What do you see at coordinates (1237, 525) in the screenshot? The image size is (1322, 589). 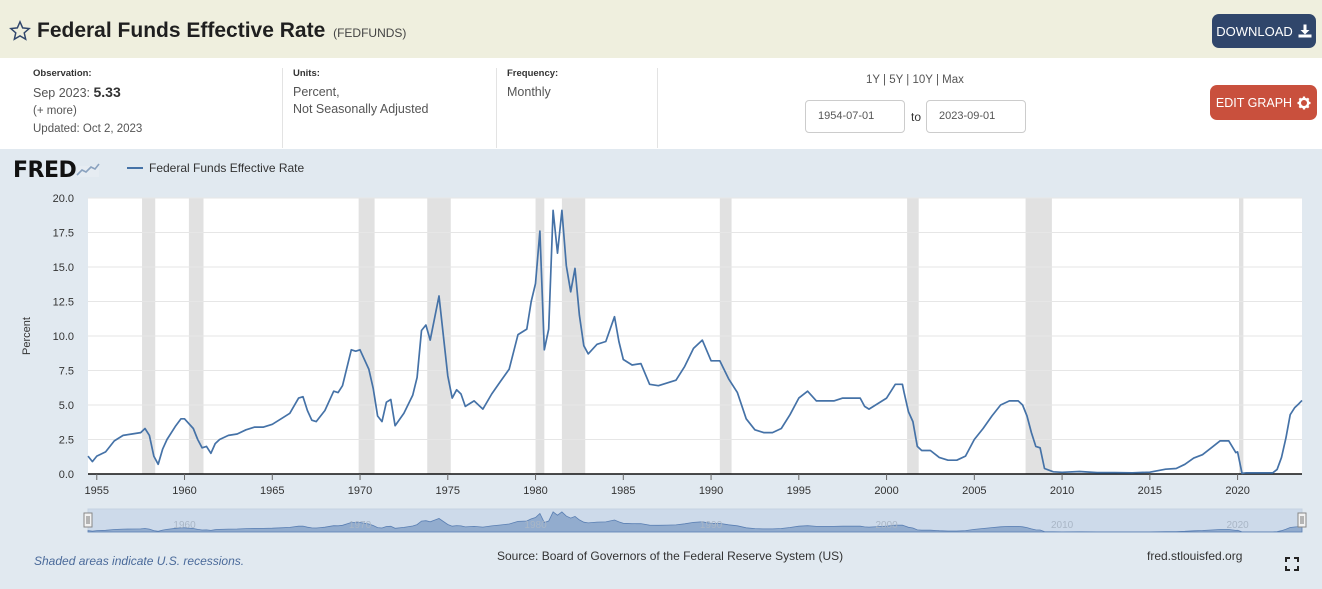 I see `navigator-label: 2020` at bounding box center [1237, 525].